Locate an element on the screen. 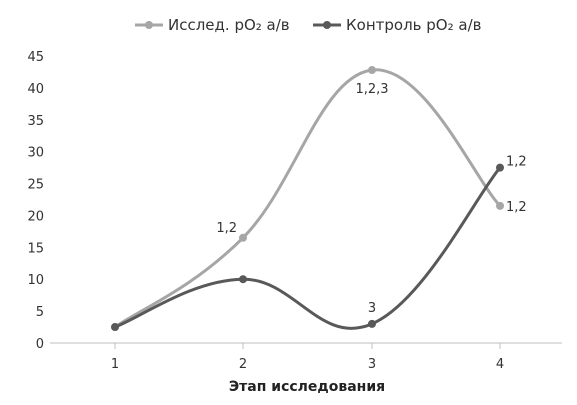 This screenshot has height=405, width=577. legend-label-series-1: Исслед. pO₂ а/в is located at coordinates (229, 25).